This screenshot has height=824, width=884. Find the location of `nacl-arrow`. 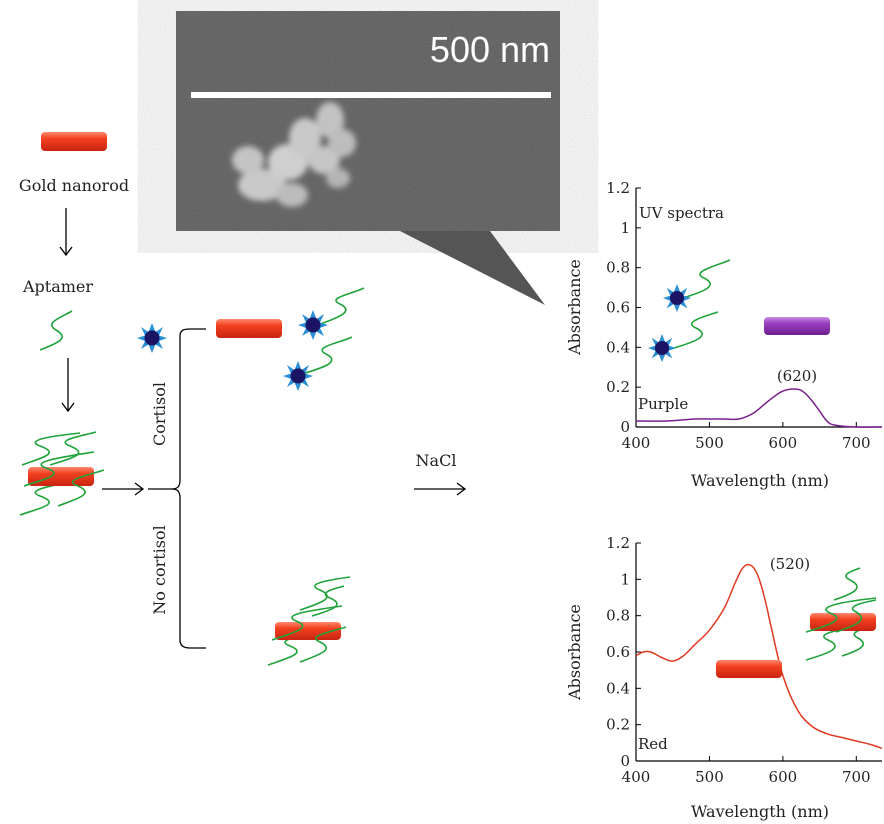

nacl-arrow is located at coordinates (440, 489).